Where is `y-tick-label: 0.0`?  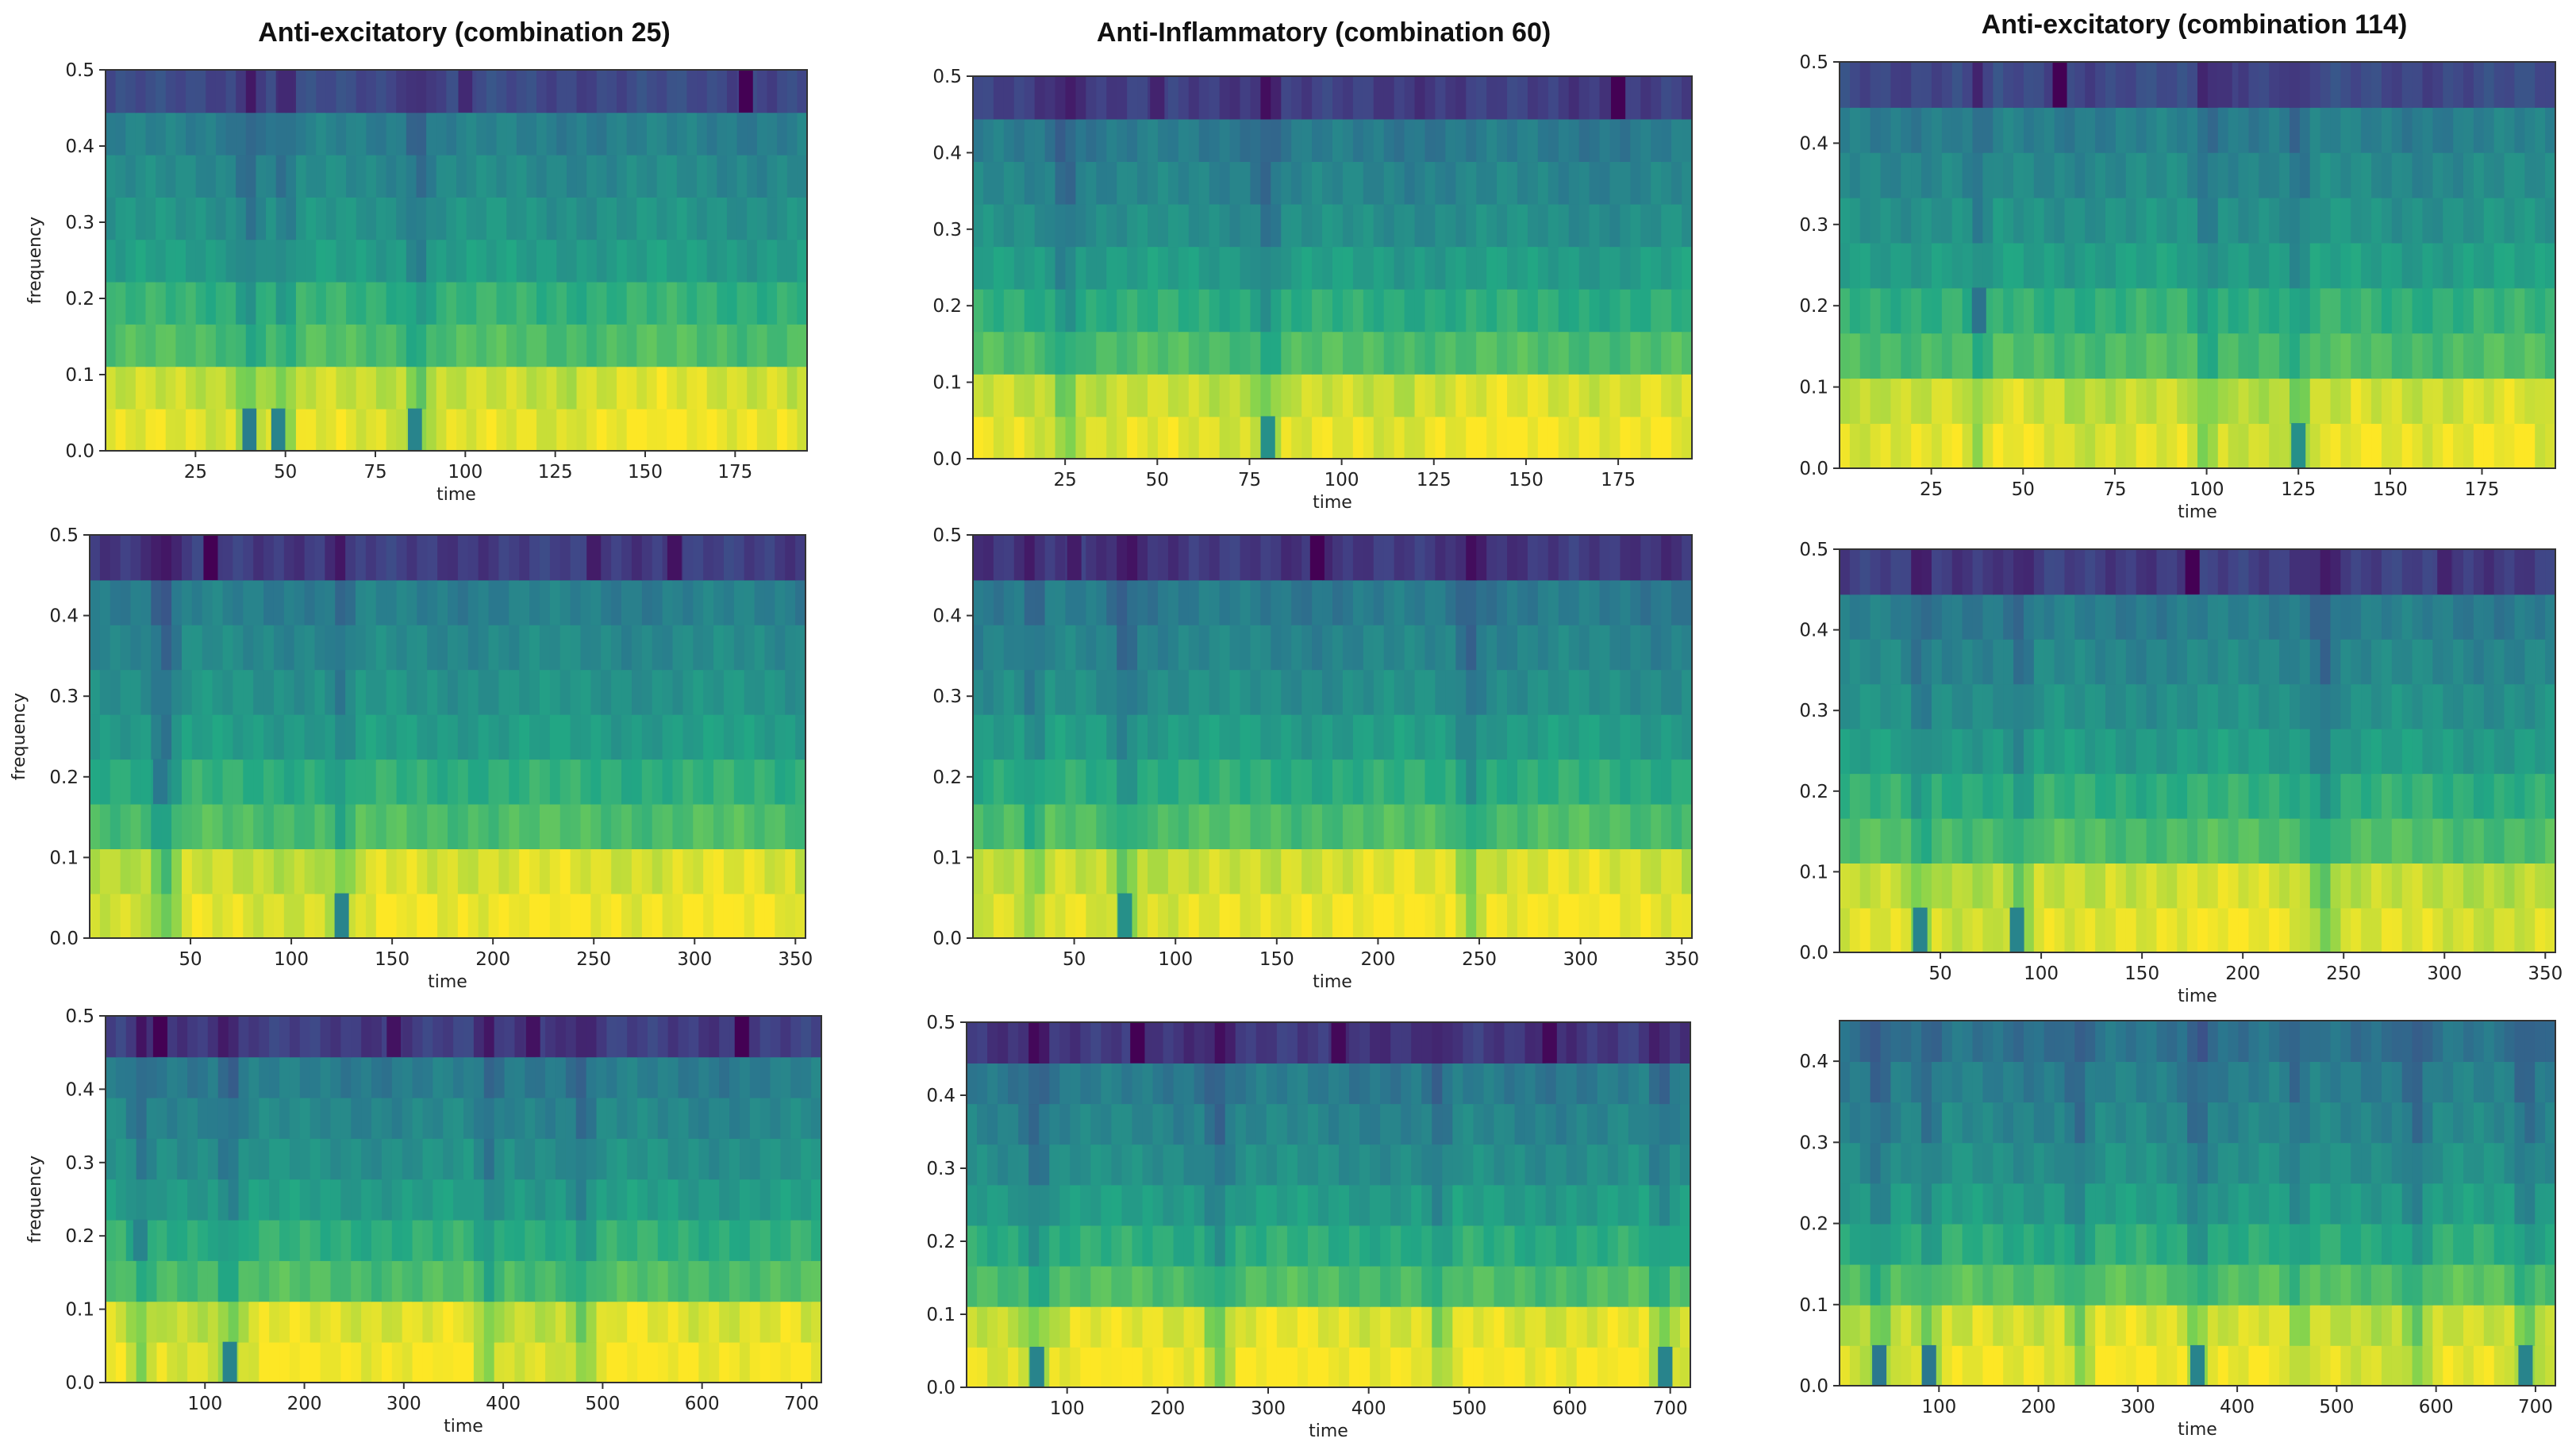 y-tick-label: 0.0 is located at coordinates (947, 939).